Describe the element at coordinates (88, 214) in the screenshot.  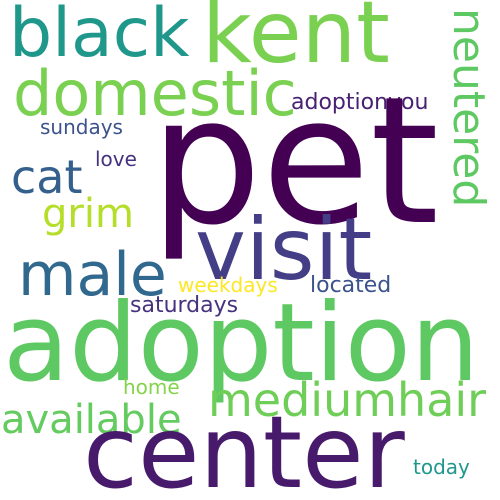
I see `word-grim: grim` at that location.